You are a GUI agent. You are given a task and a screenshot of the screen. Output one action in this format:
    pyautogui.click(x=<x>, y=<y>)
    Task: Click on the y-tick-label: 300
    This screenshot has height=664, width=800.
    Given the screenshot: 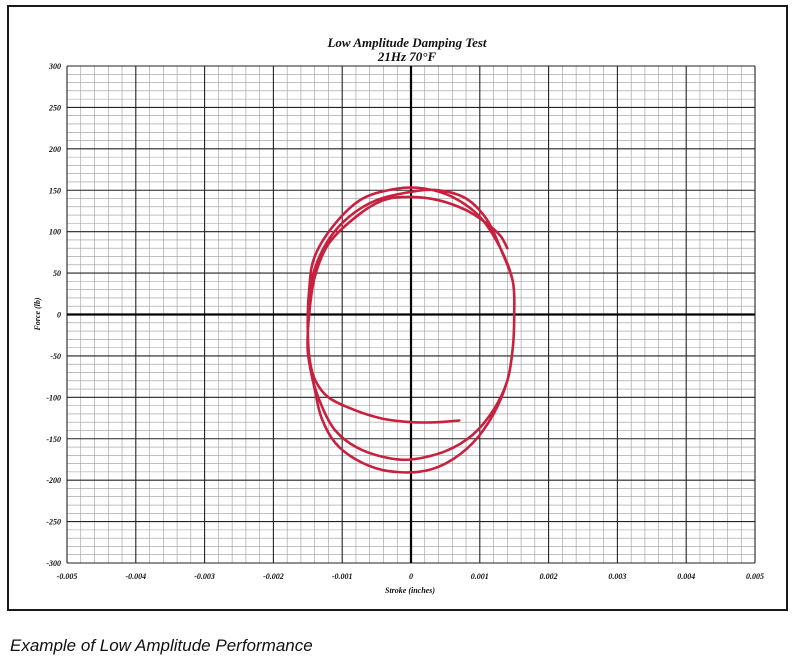 What is the action you would take?
    pyautogui.click(x=54, y=66)
    